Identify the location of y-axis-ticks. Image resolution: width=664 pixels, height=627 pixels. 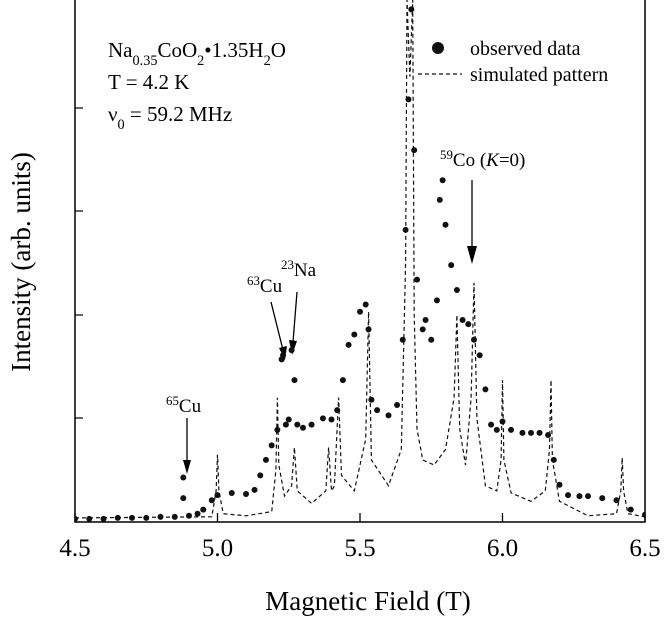
(79, 263).